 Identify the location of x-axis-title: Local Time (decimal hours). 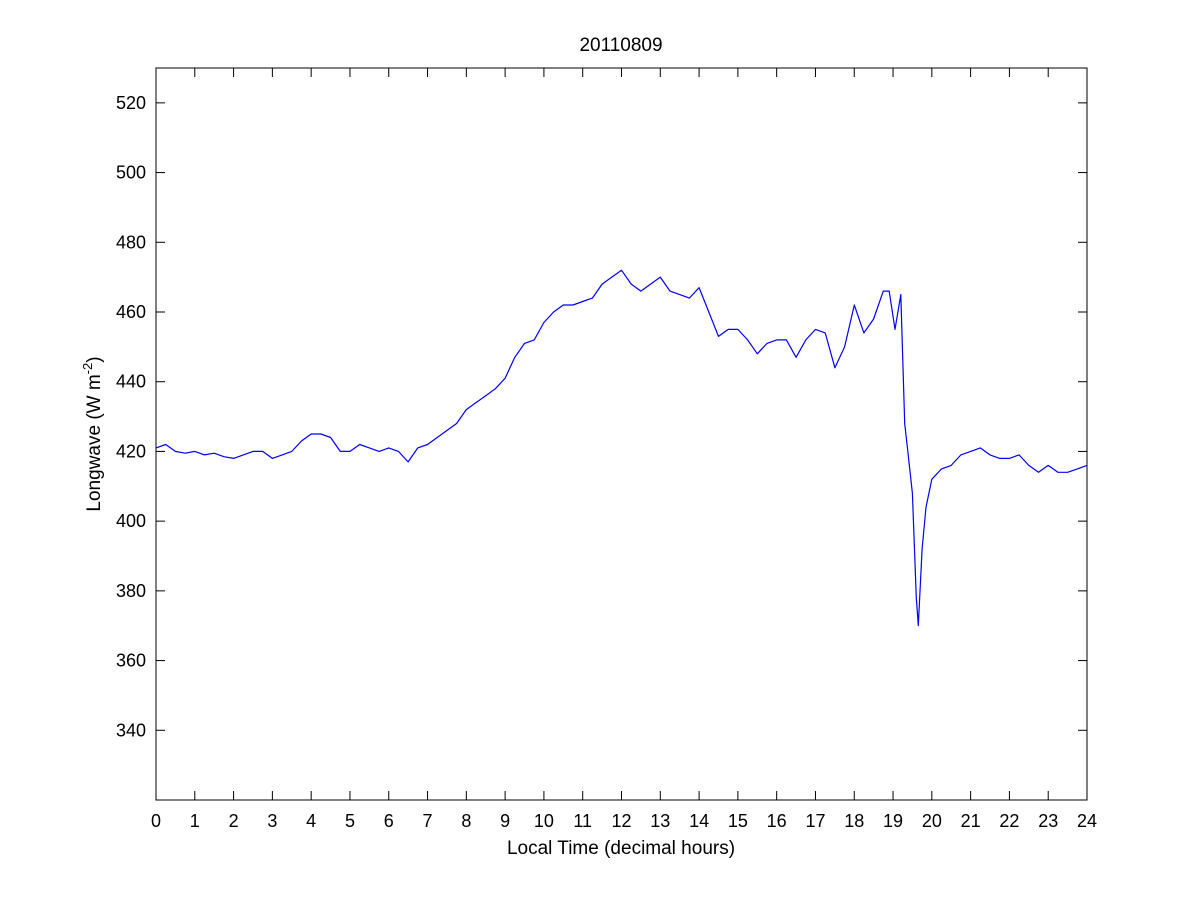
(621, 848).